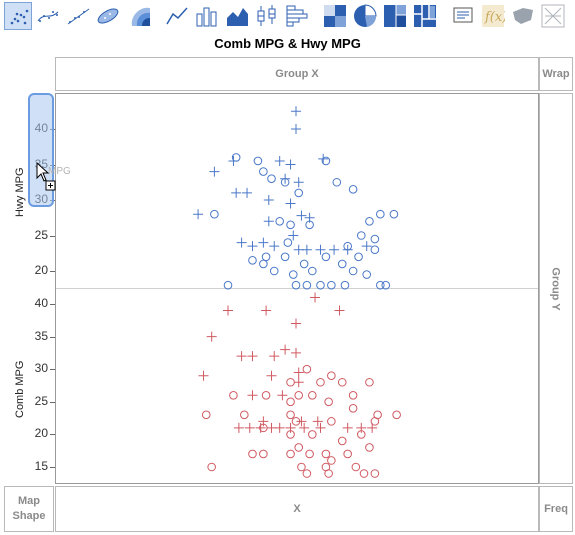 Image resolution: width=575 pixels, height=535 pixels. I want to click on line-of-fit-icon, so click(78, 16).